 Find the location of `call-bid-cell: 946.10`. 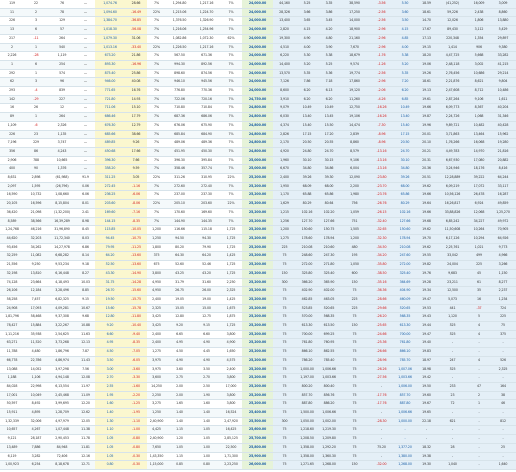

call-bid-cell: 946.10 is located at coordinates (179, 81).